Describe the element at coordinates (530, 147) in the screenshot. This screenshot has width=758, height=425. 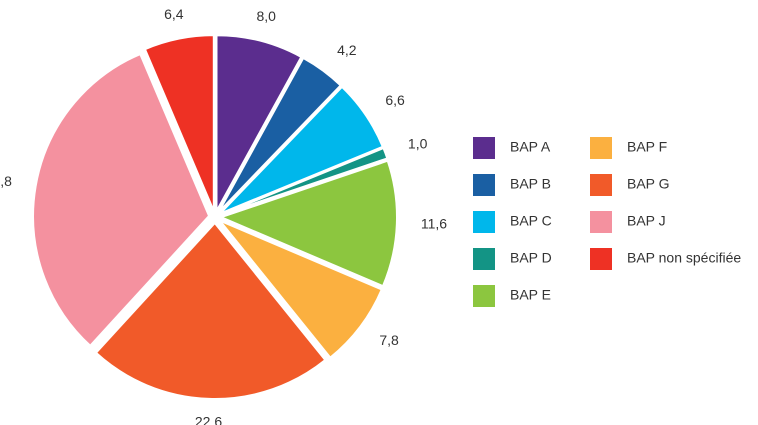
I see `legend-label: BAP A` at that location.